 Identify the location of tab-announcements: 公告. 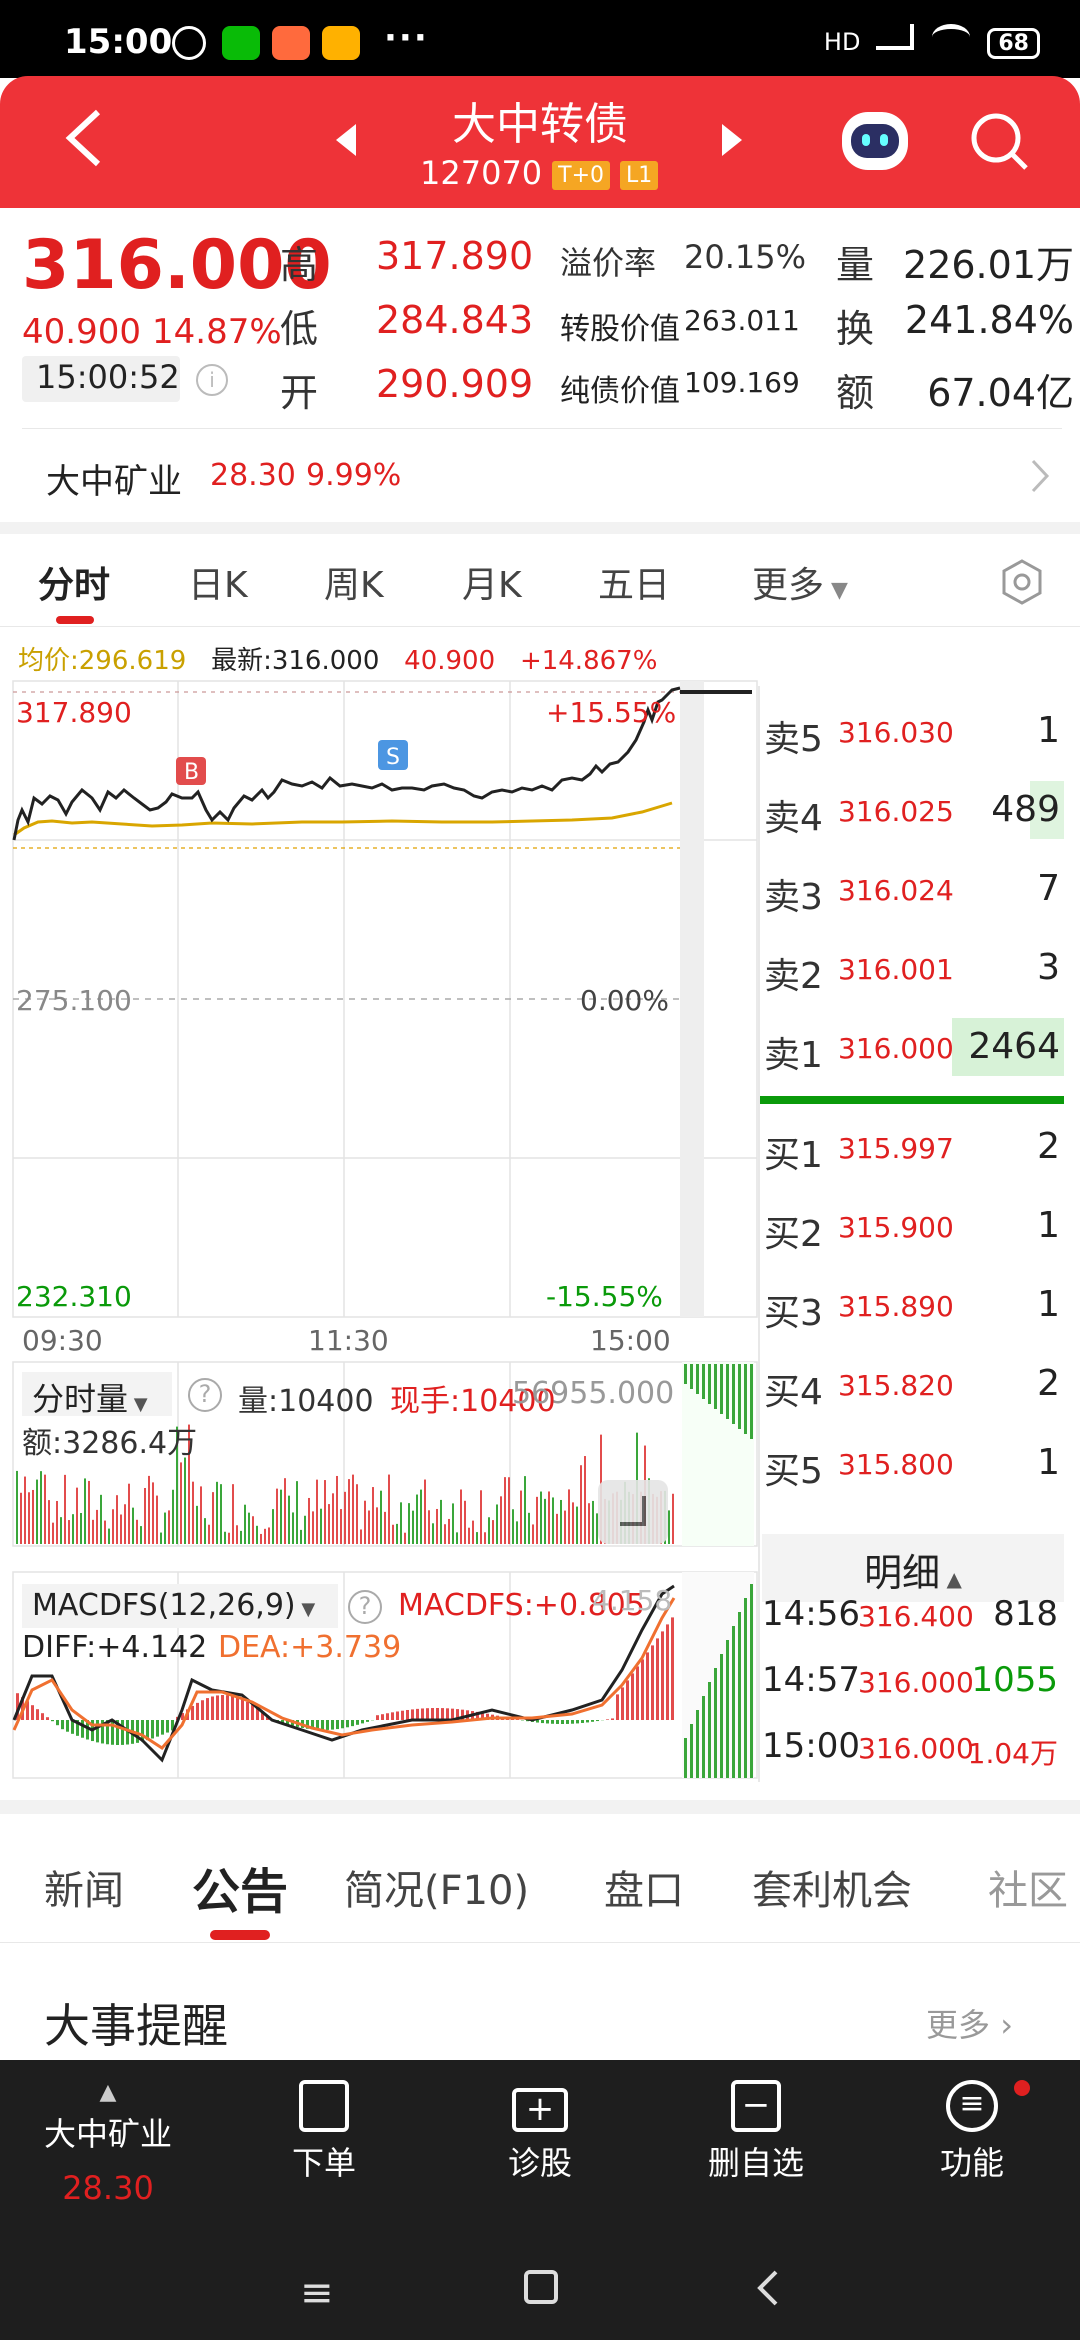
(240, 1892).